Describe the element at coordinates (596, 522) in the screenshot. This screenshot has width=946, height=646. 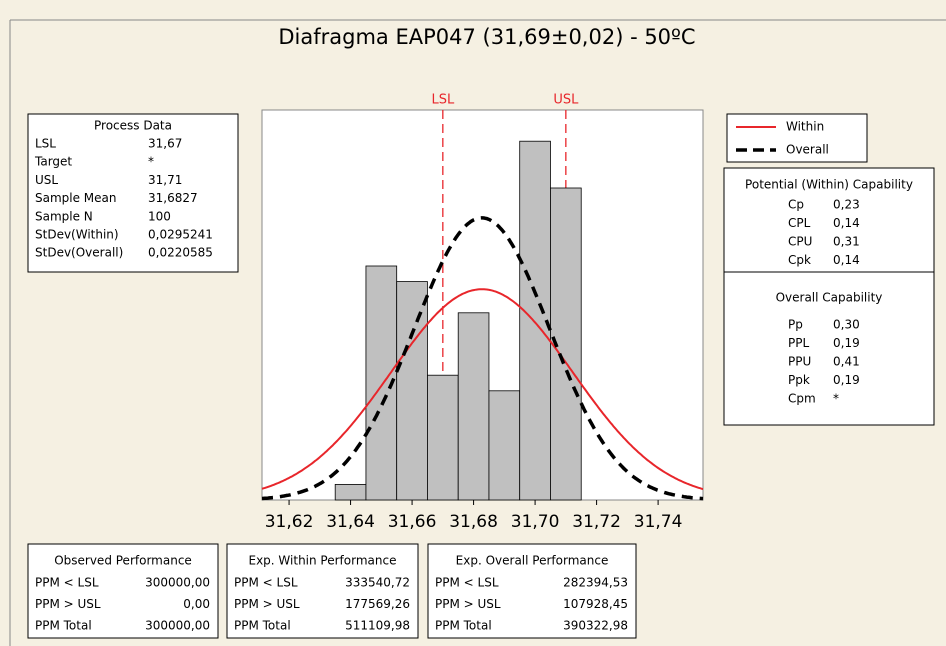
I see `x-tick-label: 31,72` at that location.